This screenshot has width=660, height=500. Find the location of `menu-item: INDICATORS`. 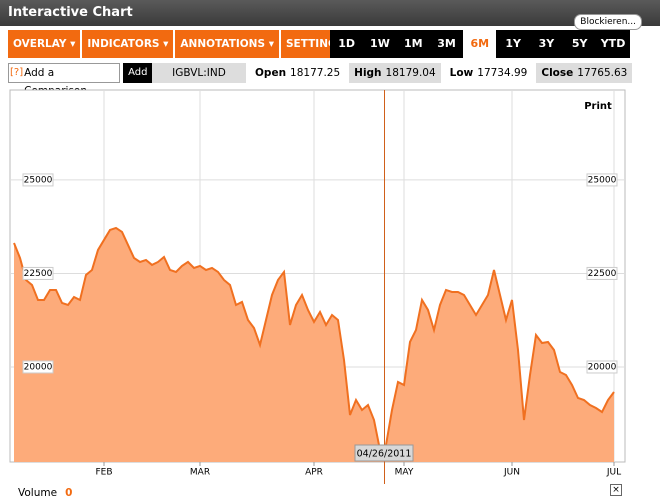

menu-item: INDICATORS is located at coordinates (128, 44).